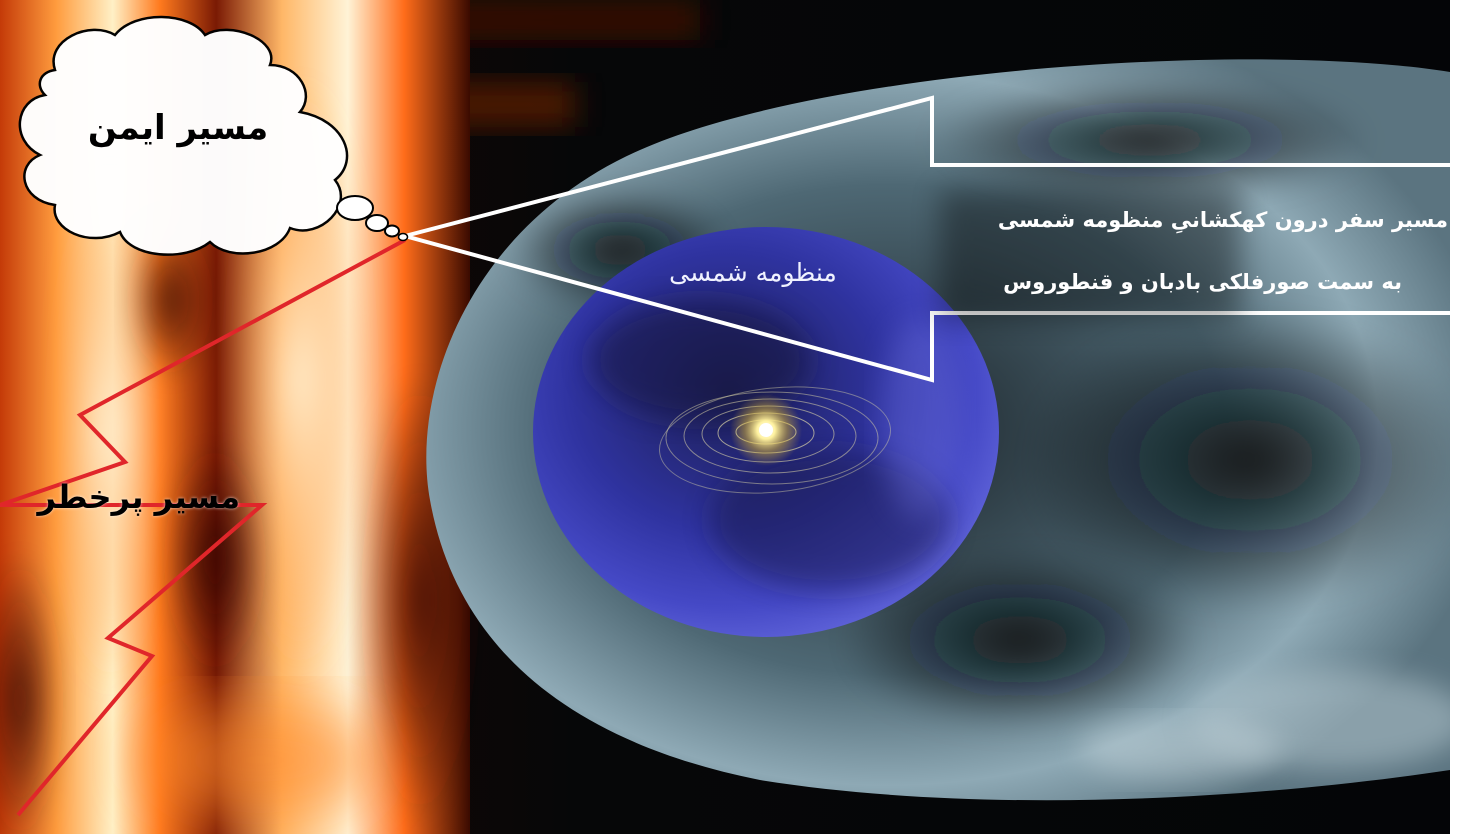 The width and height of the screenshot is (1461, 834). I want to click on travel-path-label-line2: به سمت صورفلکی بادبان و قنطوروس, so click(1202, 282).